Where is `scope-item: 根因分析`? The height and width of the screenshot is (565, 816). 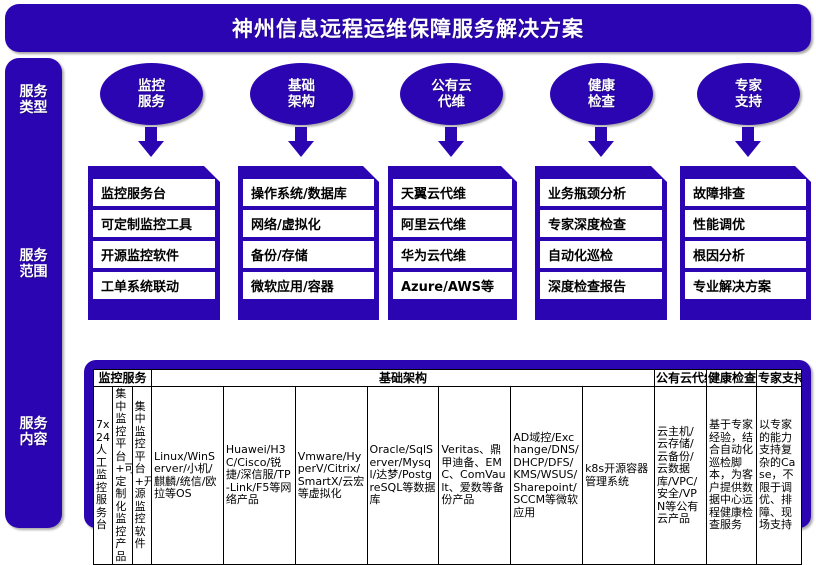 scope-item: 根因分析 is located at coordinates (745, 254).